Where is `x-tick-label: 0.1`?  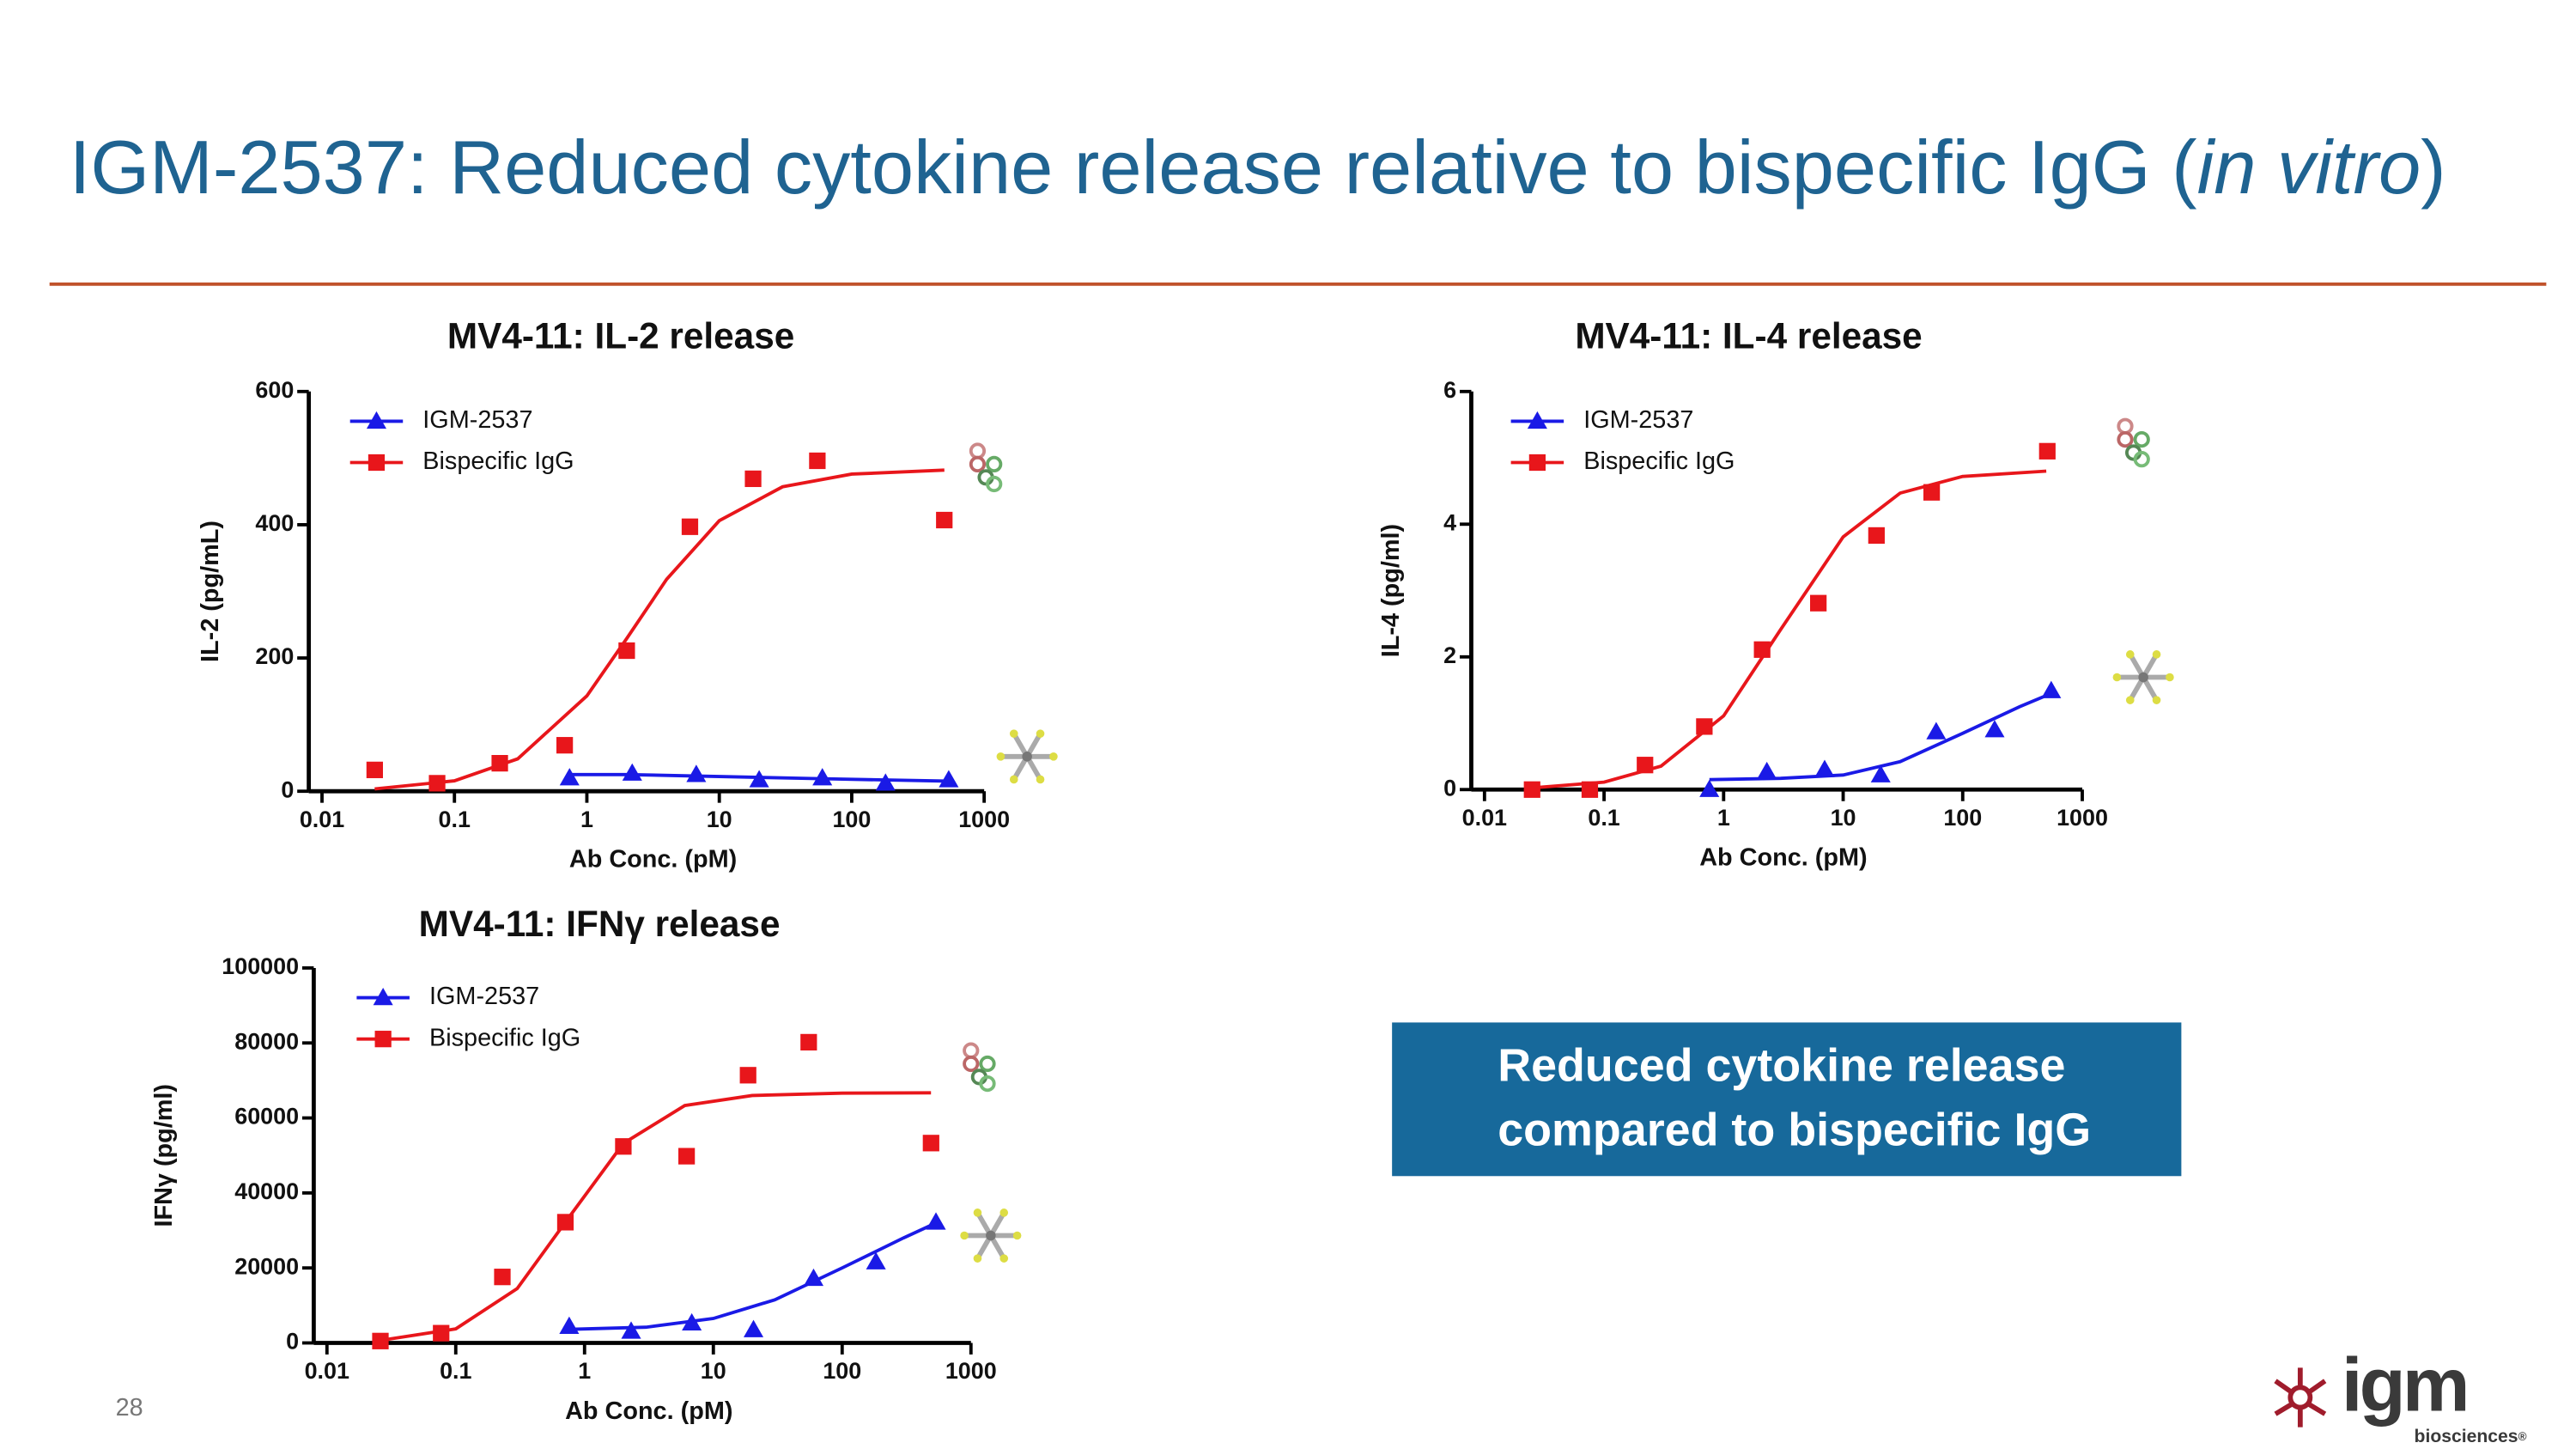 x-tick-label: 0.1 is located at coordinates (455, 1371).